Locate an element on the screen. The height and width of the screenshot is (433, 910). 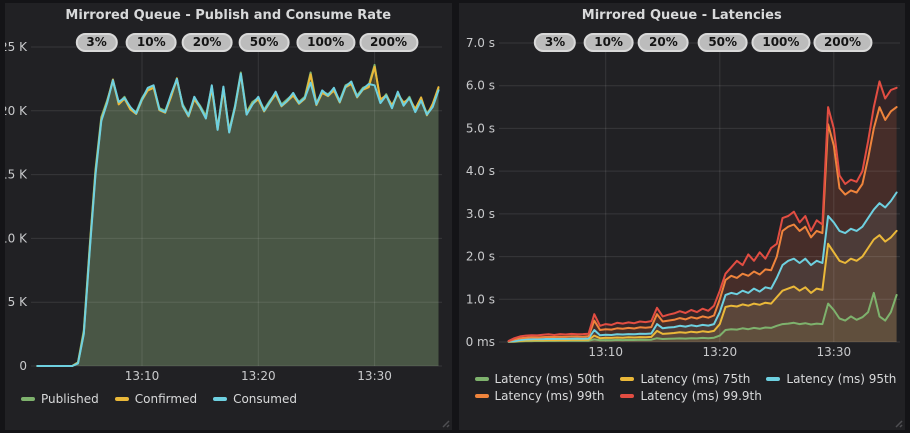
y-axis-tick-label: 5.0 s is located at coordinates (479, 128).